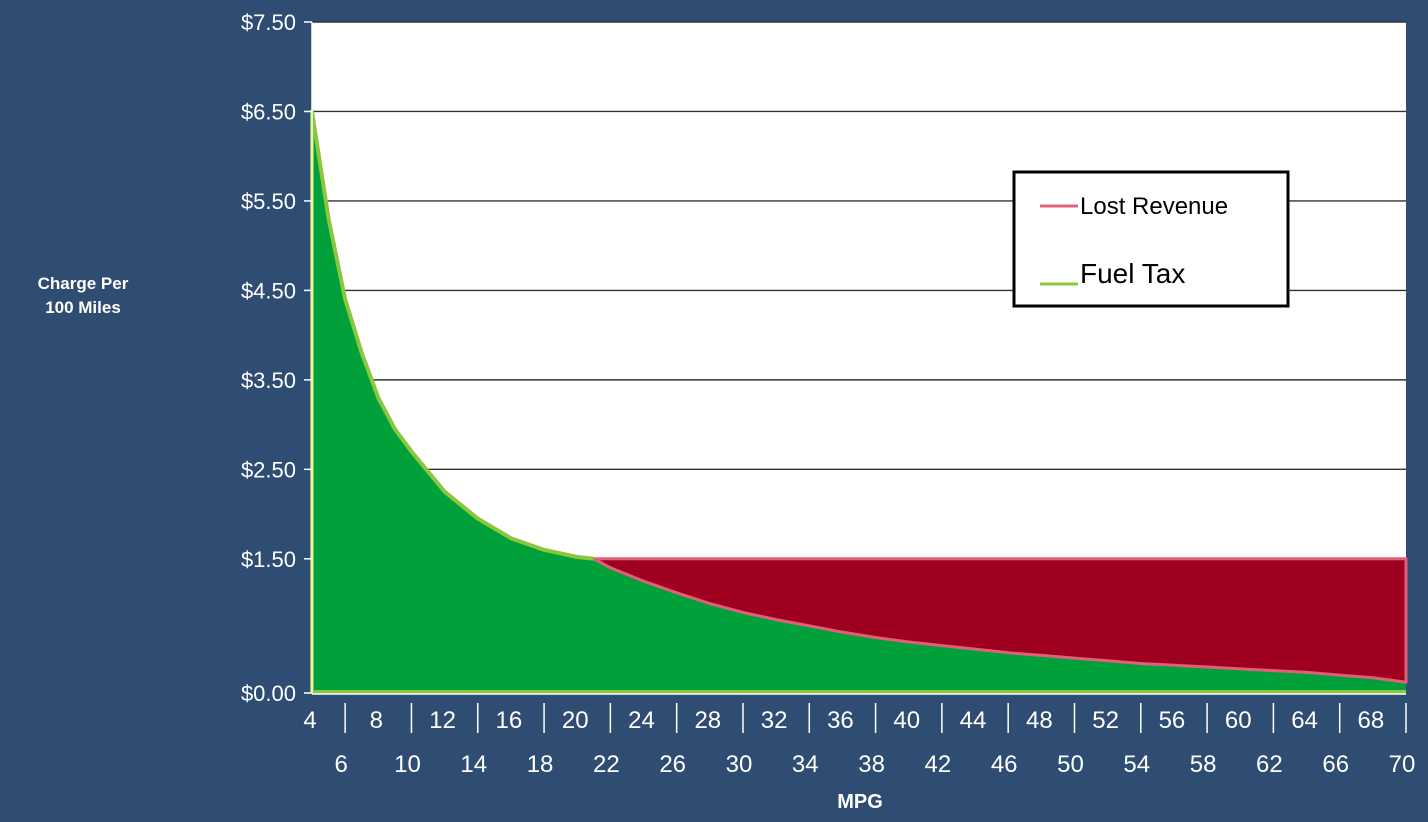  I want to click on legend: Lost Revenue Fuel Tax, so click(1151, 239).